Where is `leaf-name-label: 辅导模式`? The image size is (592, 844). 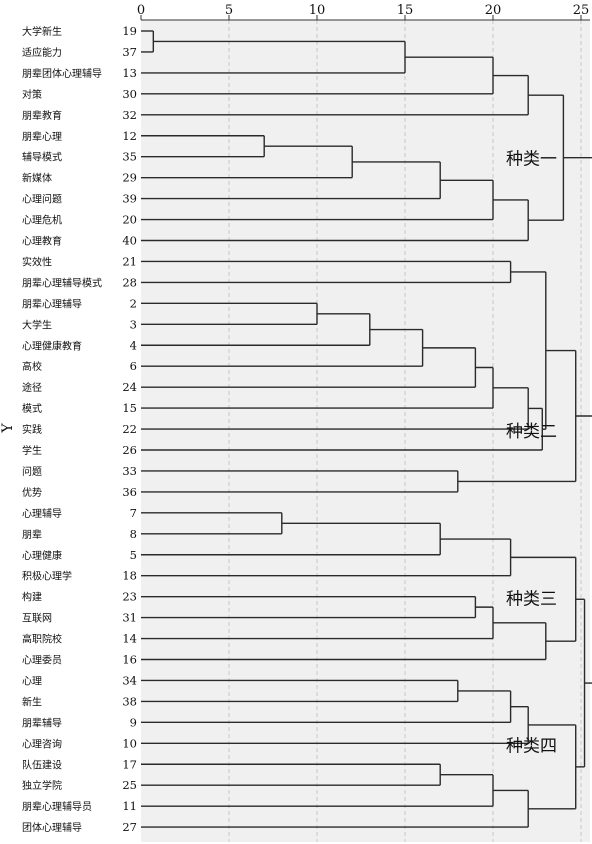
leaf-name-label: 辅导模式 is located at coordinates (42, 157).